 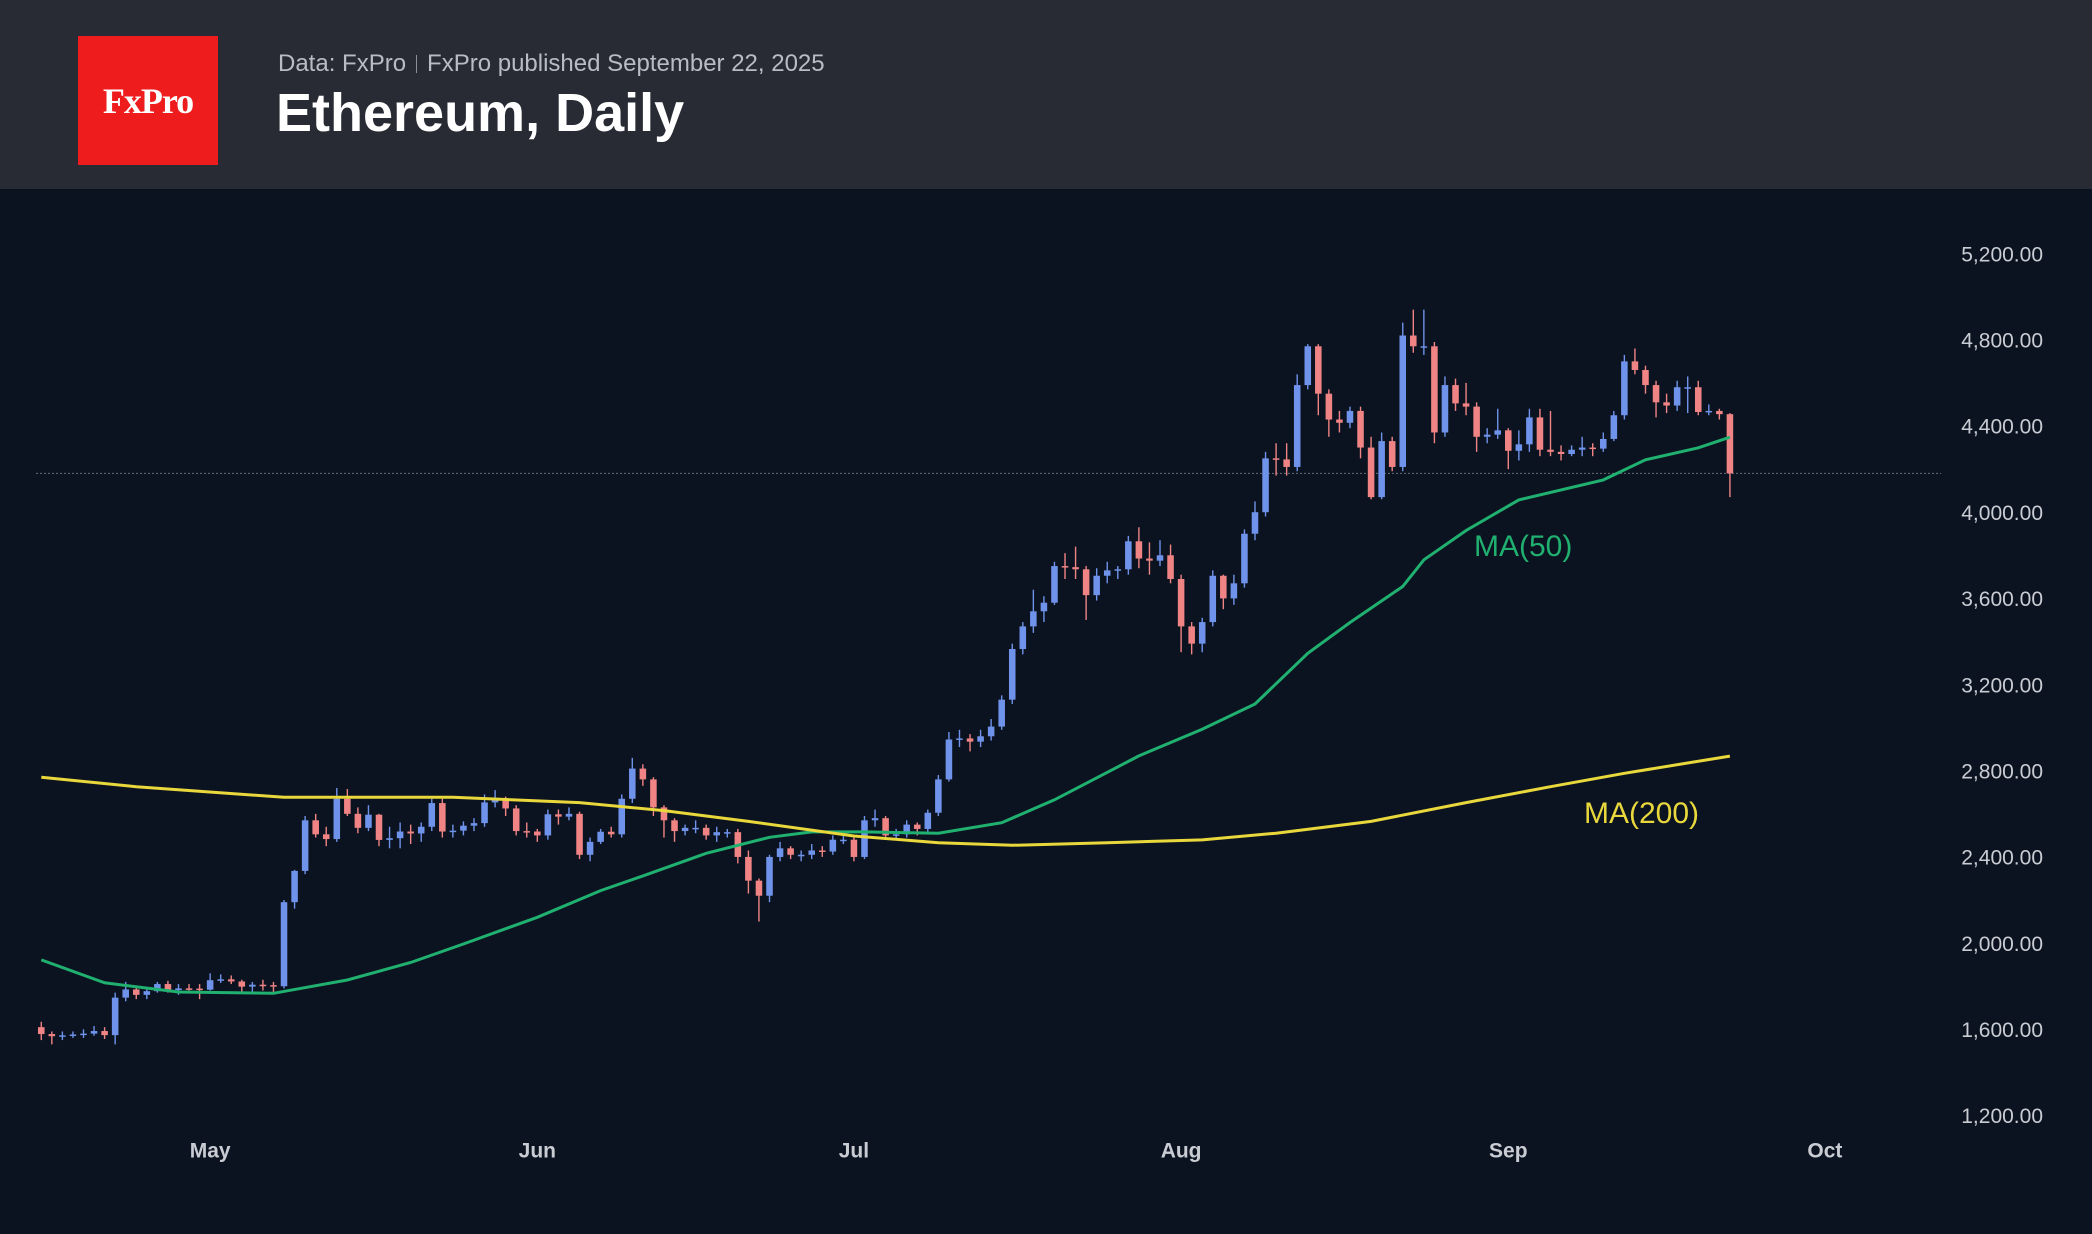 I want to click on y-tick-label: 5,200.00, so click(x=2002, y=254).